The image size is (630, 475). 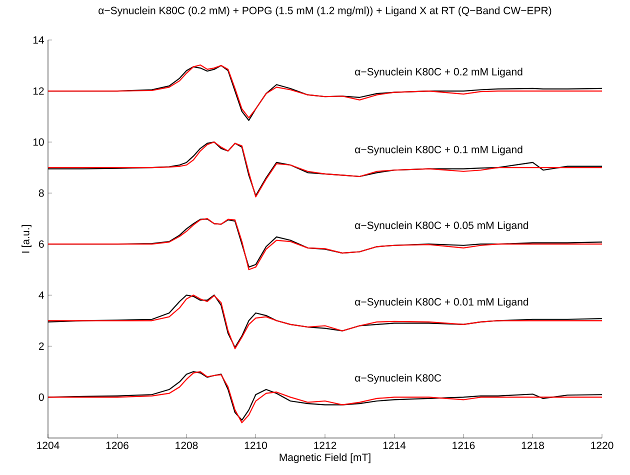 I want to click on y-tick-label: 6, so click(x=41, y=244).